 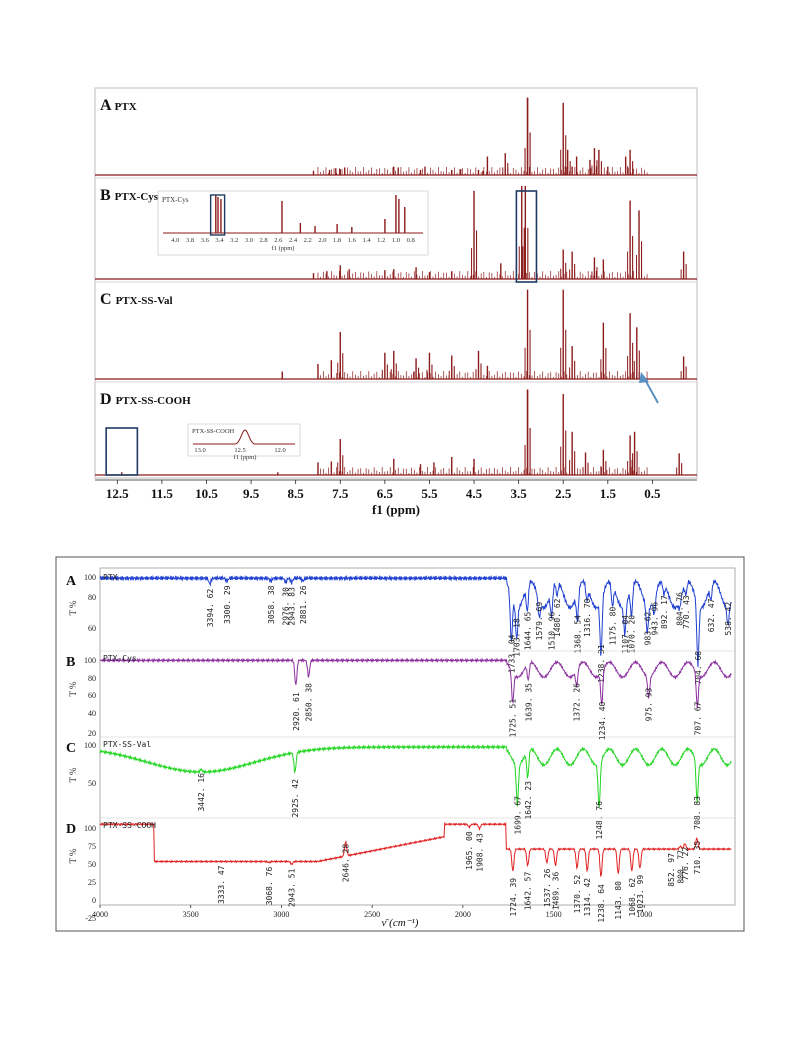 What do you see at coordinates (292, 606) in the screenshot?
I see `peak-label: 2943. 83` at bounding box center [292, 606].